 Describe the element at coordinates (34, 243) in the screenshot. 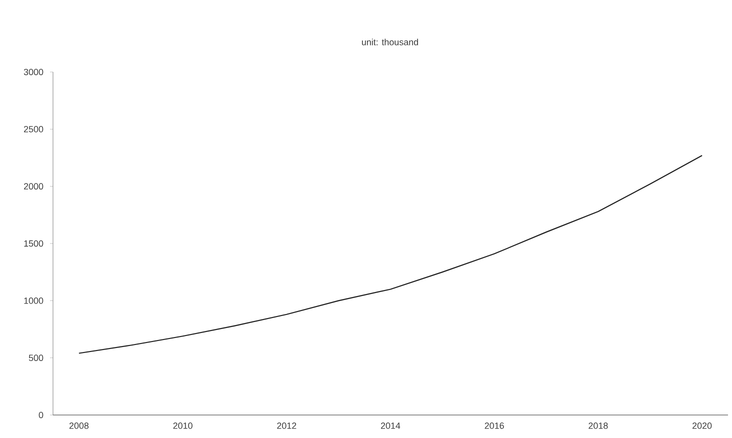

I see `y-tick-label: 1500` at that location.